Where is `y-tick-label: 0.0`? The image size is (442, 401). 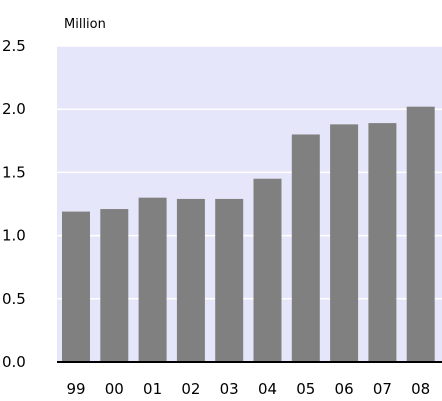
y-tick-label: 0.0 is located at coordinates (14, 362).